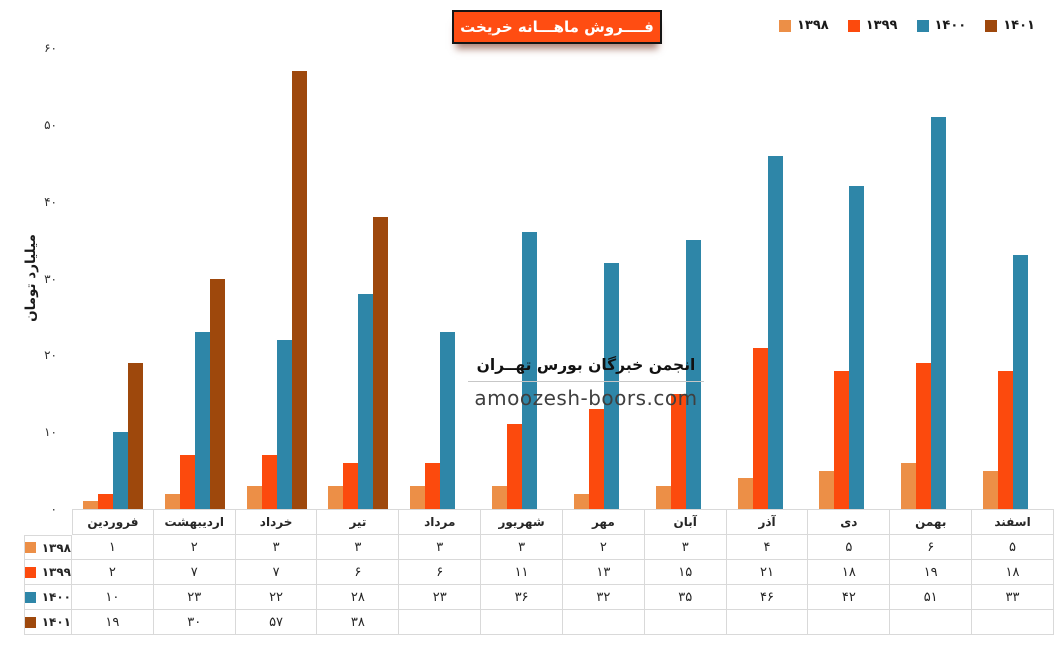  What do you see at coordinates (767, 572) in the screenshot?
I see `table-cell: ۲۱` at bounding box center [767, 572].